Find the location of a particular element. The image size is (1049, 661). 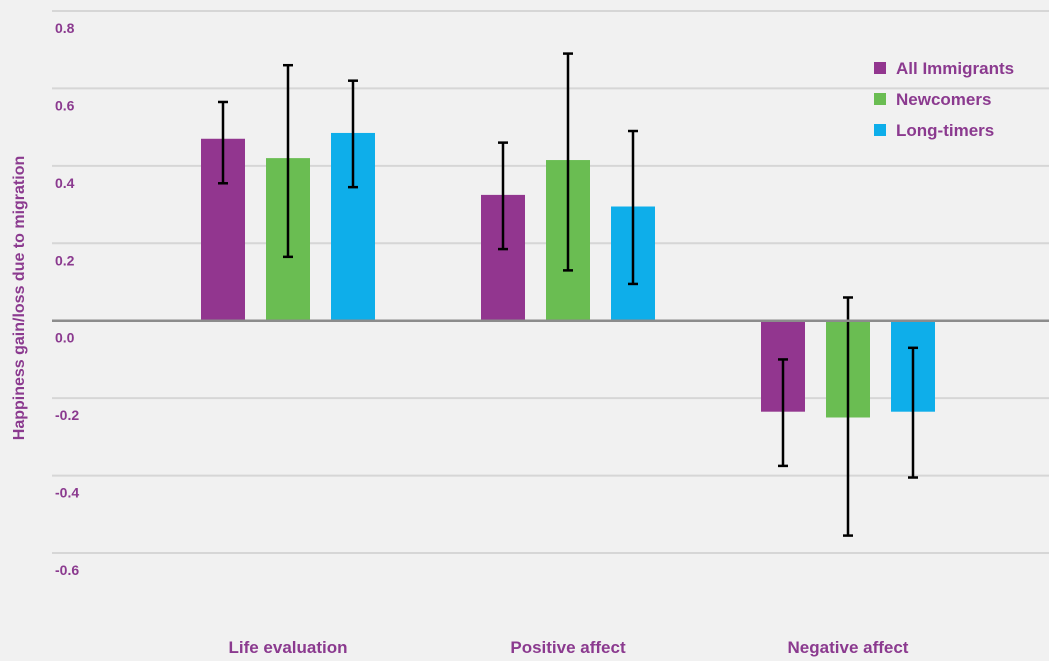

y-tick-labels: 0.8 0.6 0.4 0.2 0.0 -0.2 -0.4 -0.6 is located at coordinates (67, 299).